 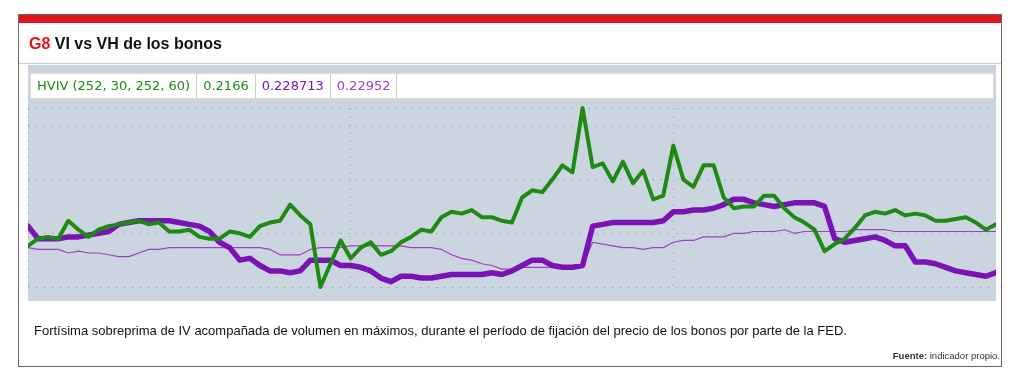 I want to click on text: 0.2166, so click(x=226, y=86).